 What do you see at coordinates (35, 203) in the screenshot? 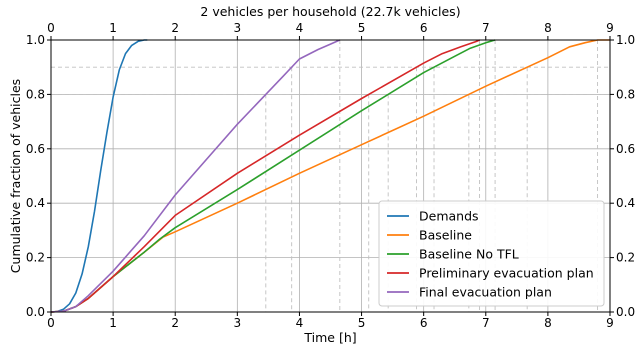
I see `y-tick-label: 0.4` at bounding box center [35, 203].